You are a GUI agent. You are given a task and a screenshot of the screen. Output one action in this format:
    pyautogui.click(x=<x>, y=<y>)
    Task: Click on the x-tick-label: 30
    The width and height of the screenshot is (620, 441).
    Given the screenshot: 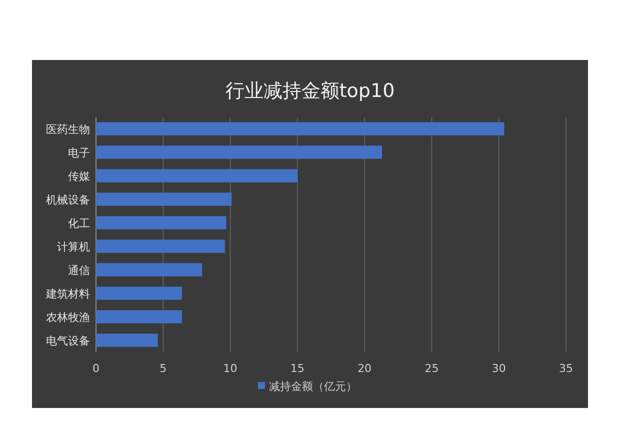 What is the action you would take?
    pyautogui.click(x=499, y=368)
    